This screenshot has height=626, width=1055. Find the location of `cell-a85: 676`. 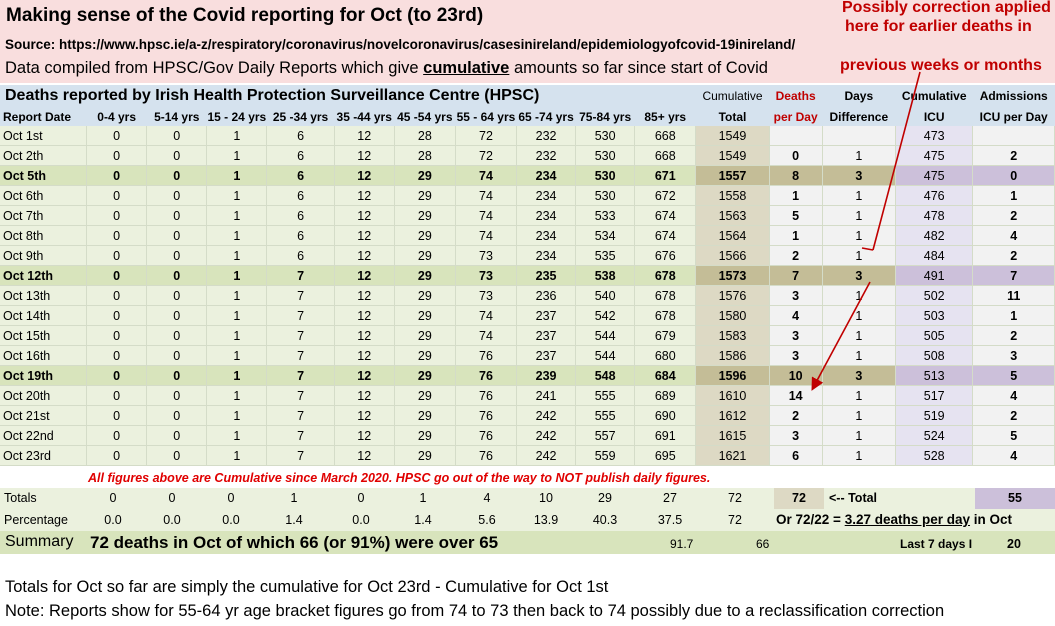

cell-a85: 676 is located at coordinates (665, 255).